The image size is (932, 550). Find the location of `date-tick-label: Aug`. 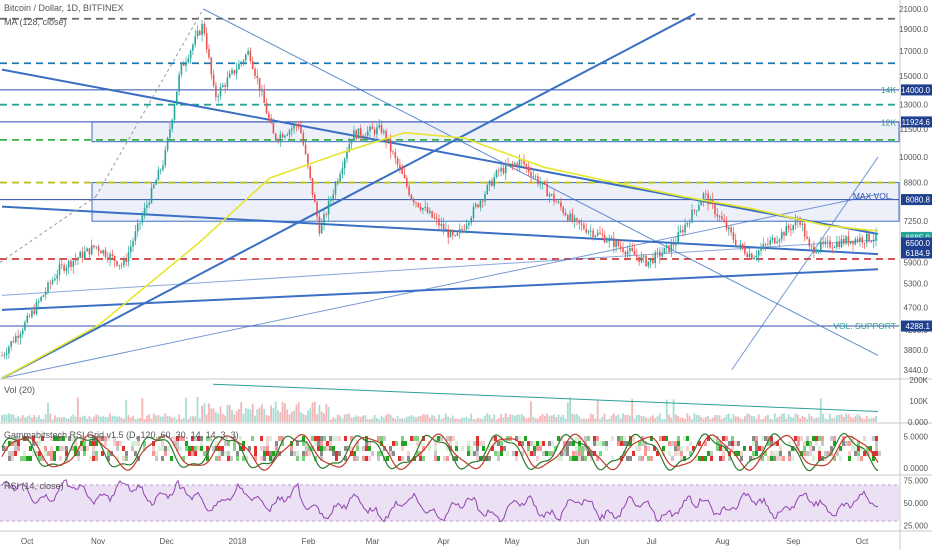

date-tick-label: Aug is located at coordinates (722, 541).